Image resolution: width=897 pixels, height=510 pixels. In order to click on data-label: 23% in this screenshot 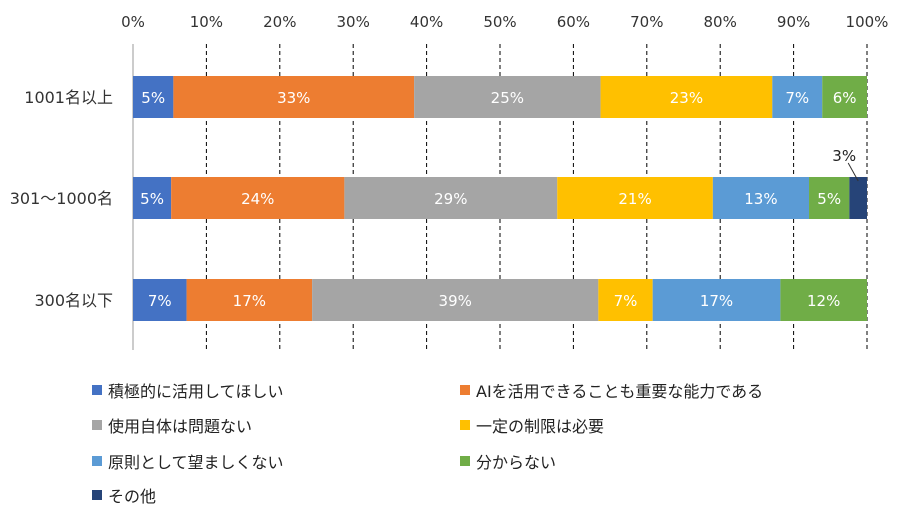, I will do `click(686, 98)`.